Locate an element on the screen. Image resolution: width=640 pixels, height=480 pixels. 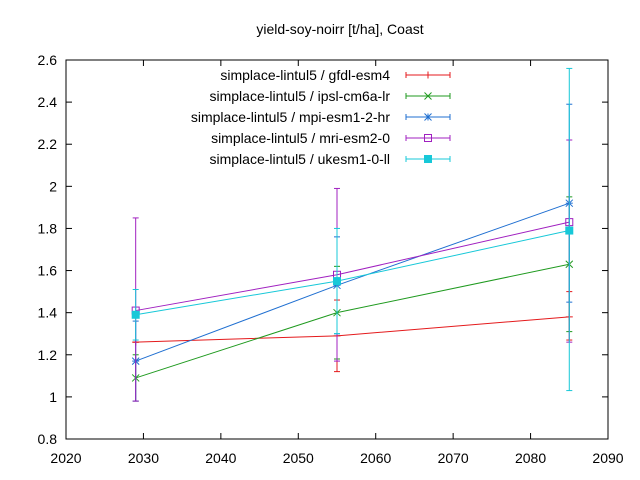
legend-label: simplace-lintul5 / gfdl-esm4 is located at coordinates (305, 75).